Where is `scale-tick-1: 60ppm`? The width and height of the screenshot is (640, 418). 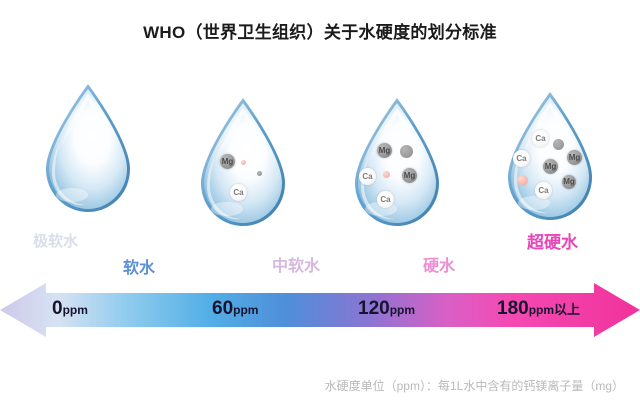
scale-tick-1: 60ppm is located at coordinates (235, 309).